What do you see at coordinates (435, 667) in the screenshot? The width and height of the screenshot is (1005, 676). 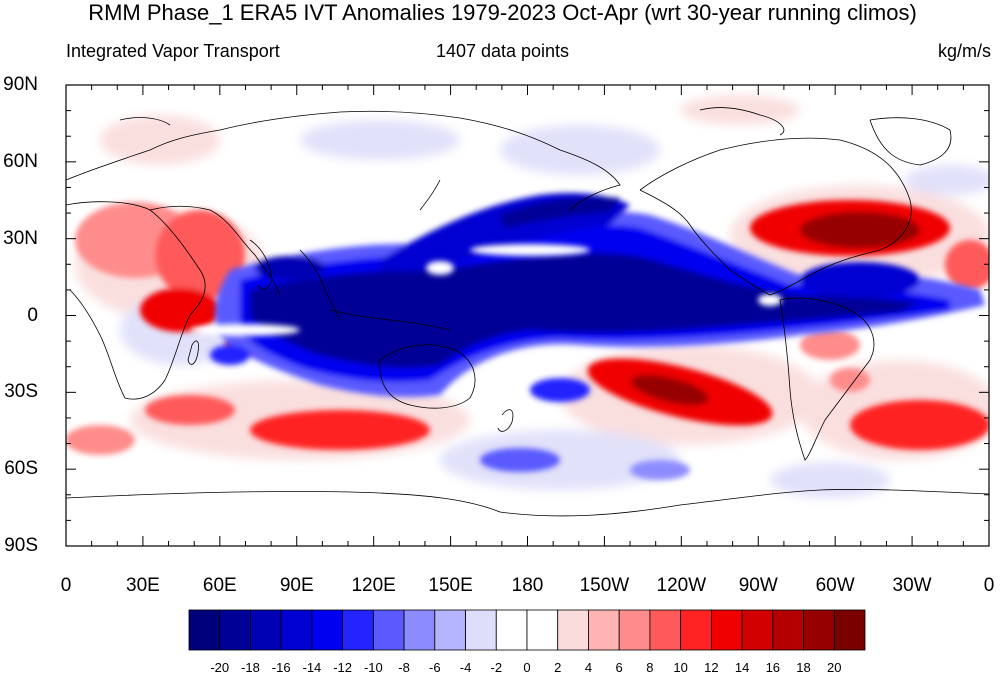 I see `colorbar-label: -6` at bounding box center [435, 667].